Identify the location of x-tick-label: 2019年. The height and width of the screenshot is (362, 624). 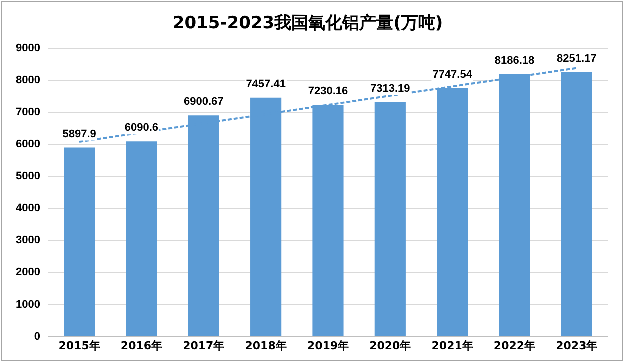
(328, 345).